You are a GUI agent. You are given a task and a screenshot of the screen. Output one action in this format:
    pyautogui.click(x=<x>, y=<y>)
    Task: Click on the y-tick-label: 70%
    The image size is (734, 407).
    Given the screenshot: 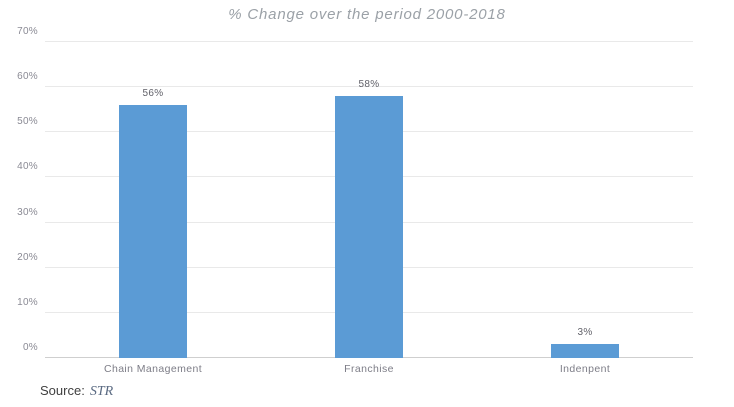 What is the action you would take?
    pyautogui.click(x=27, y=31)
    